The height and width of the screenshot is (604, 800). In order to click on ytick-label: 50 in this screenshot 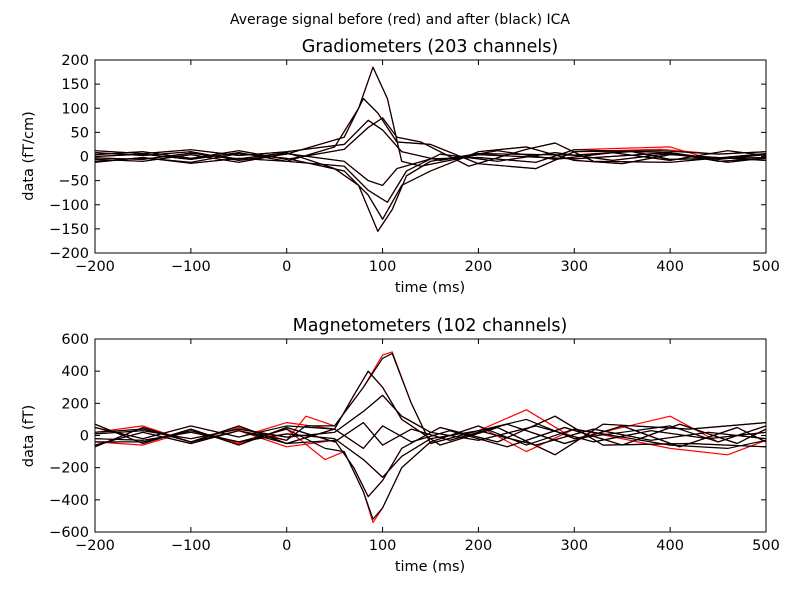, I will do `click(80, 133)`.